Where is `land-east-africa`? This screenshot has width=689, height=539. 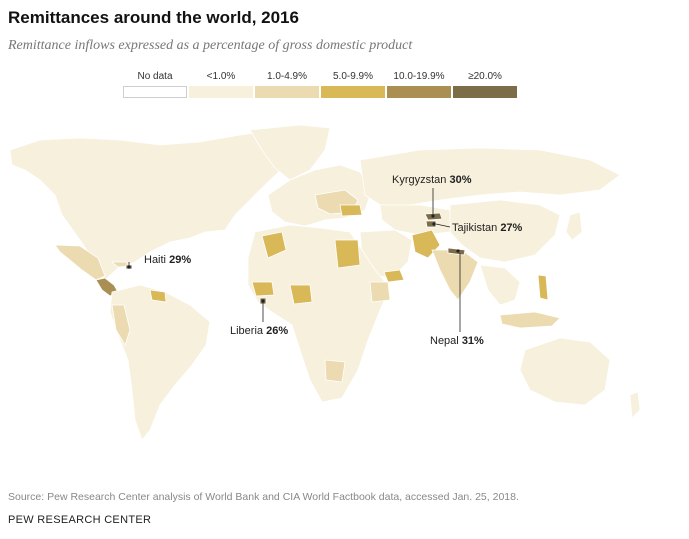 land-east-africa is located at coordinates (380, 292).